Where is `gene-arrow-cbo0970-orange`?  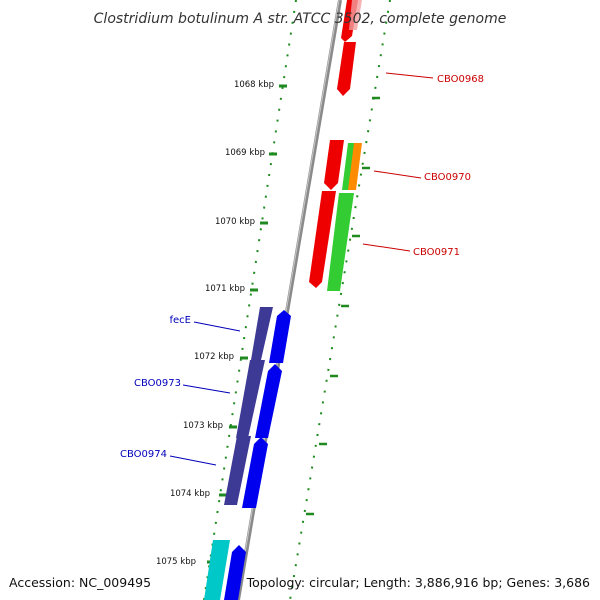
gene-arrow-cbo0970-orange is located at coordinates (355, 166).